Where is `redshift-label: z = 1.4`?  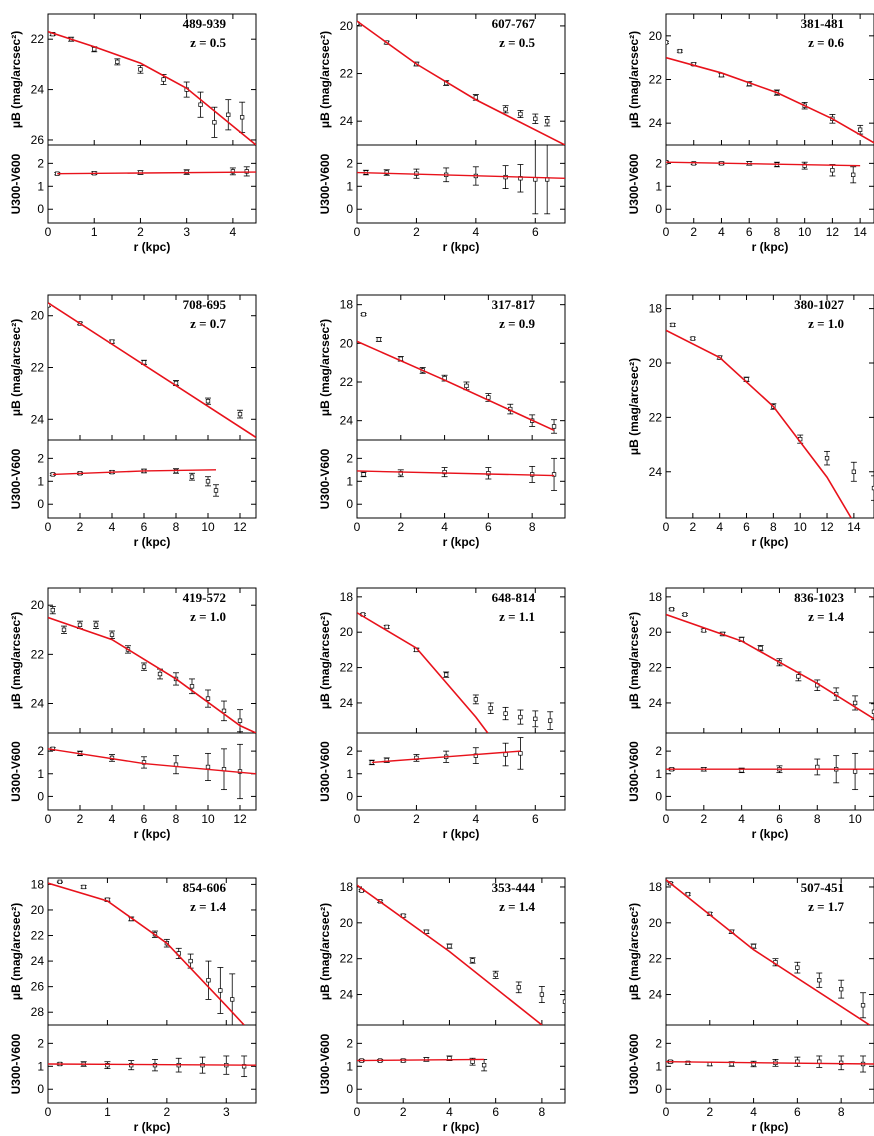
redshift-label: z = 1.4 is located at coordinates (517, 906).